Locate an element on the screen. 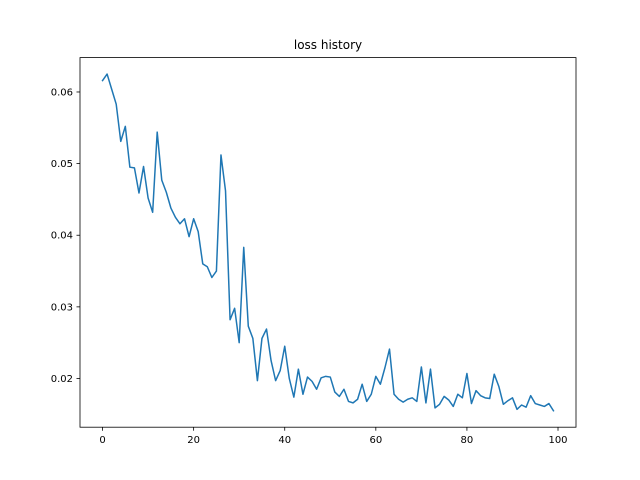 Image resolution: width=640 pixels, height=480 pixels. y-tick-label: 0.06 is located at coordinates (62, 92).